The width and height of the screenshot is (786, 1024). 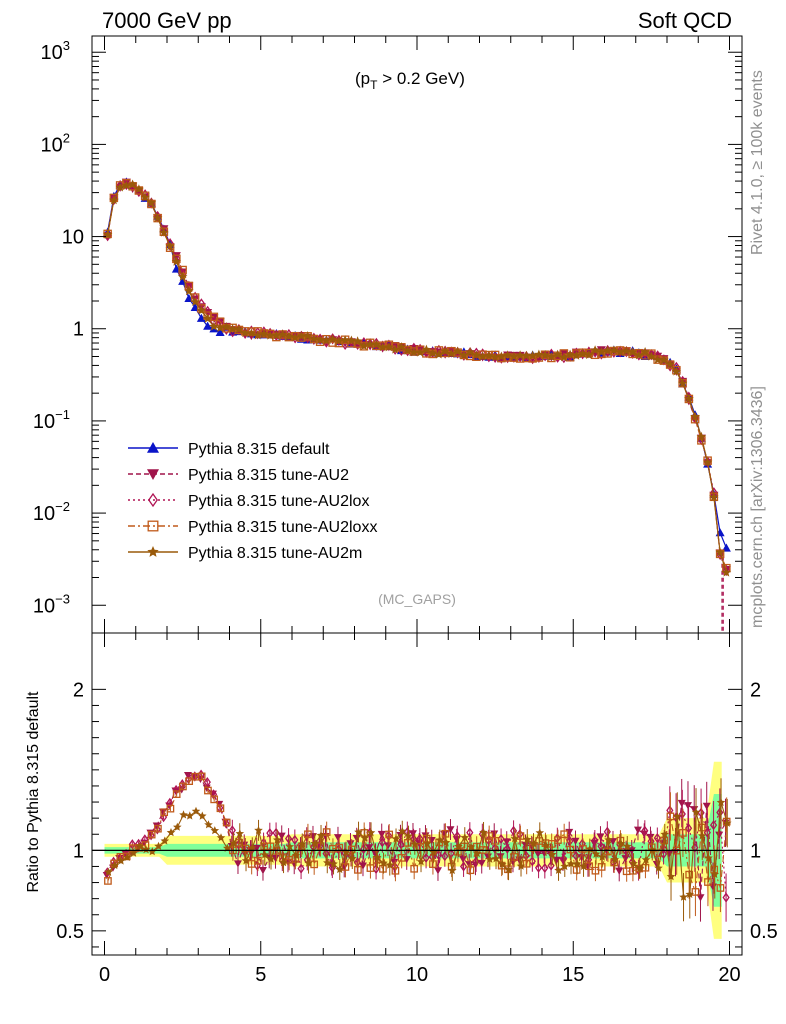 I want to click on ratio-y-tick-label-right: 1, so click(x=755, y=851).